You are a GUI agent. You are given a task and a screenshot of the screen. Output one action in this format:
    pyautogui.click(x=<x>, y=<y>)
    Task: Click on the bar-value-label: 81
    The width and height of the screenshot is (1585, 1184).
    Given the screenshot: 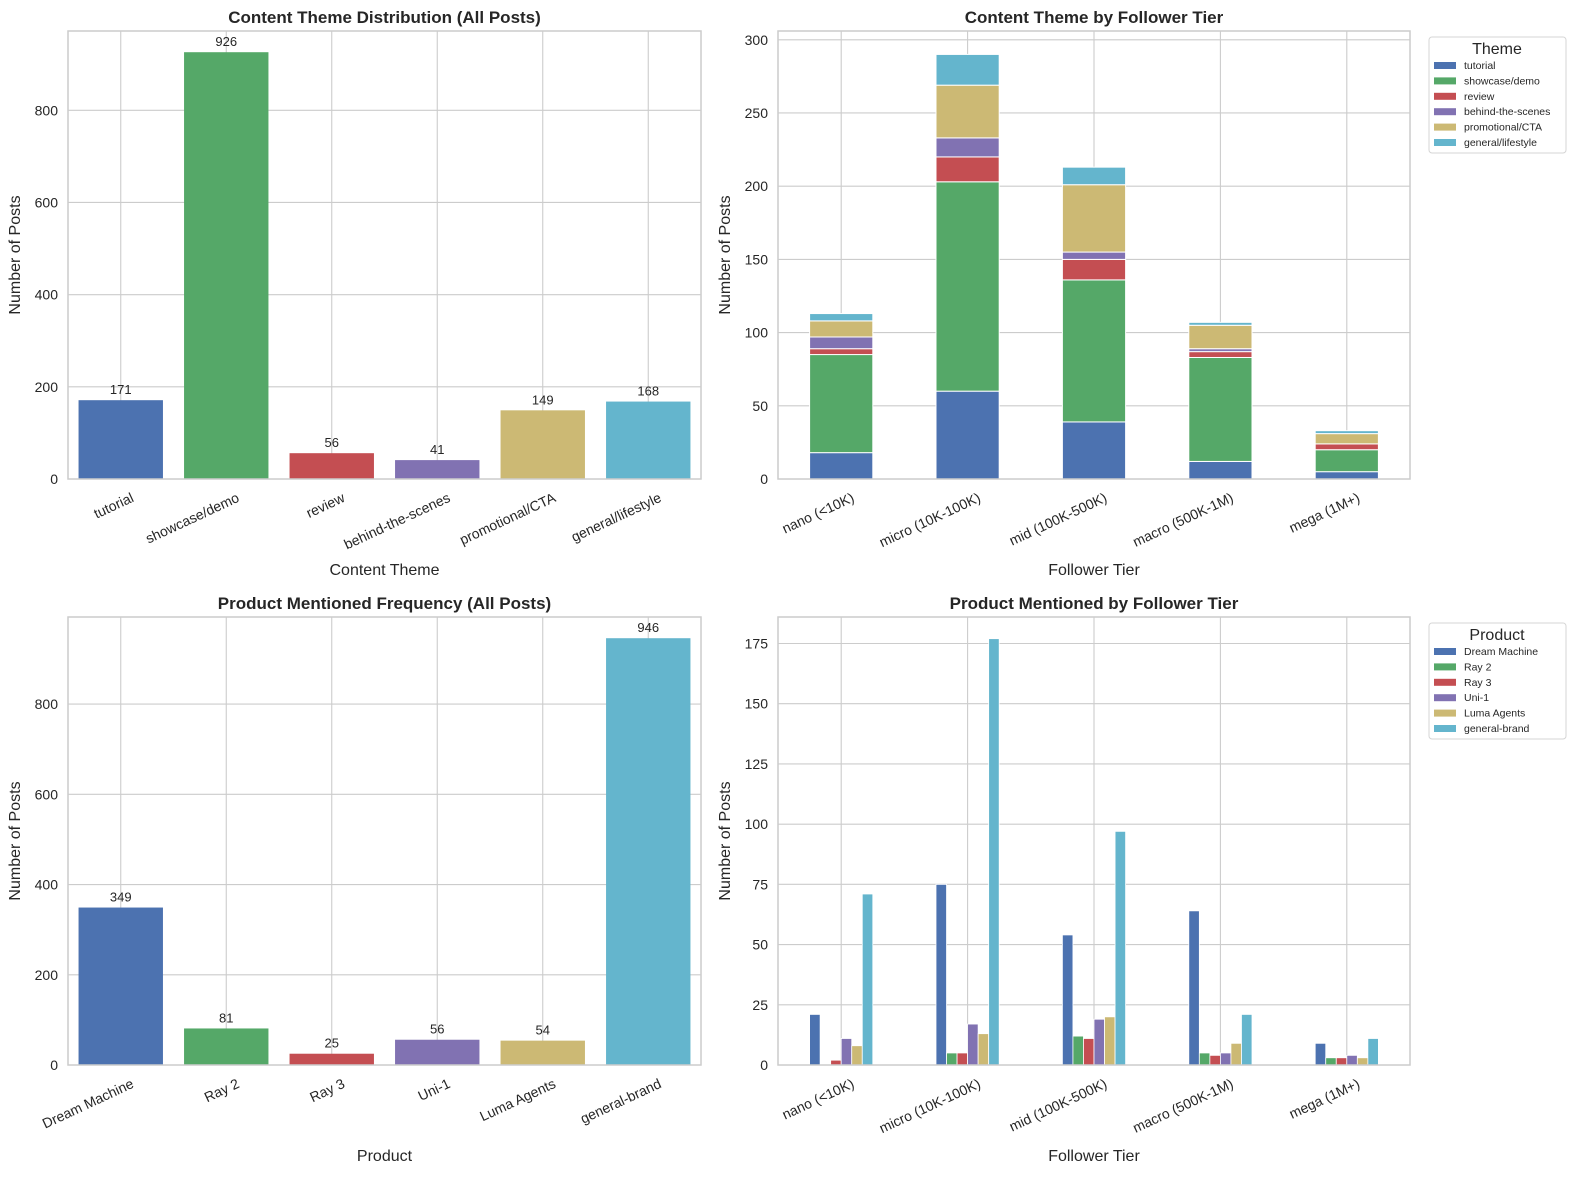 What is the action you would take?
    pyautogui.click(x=226, y=1017)
    